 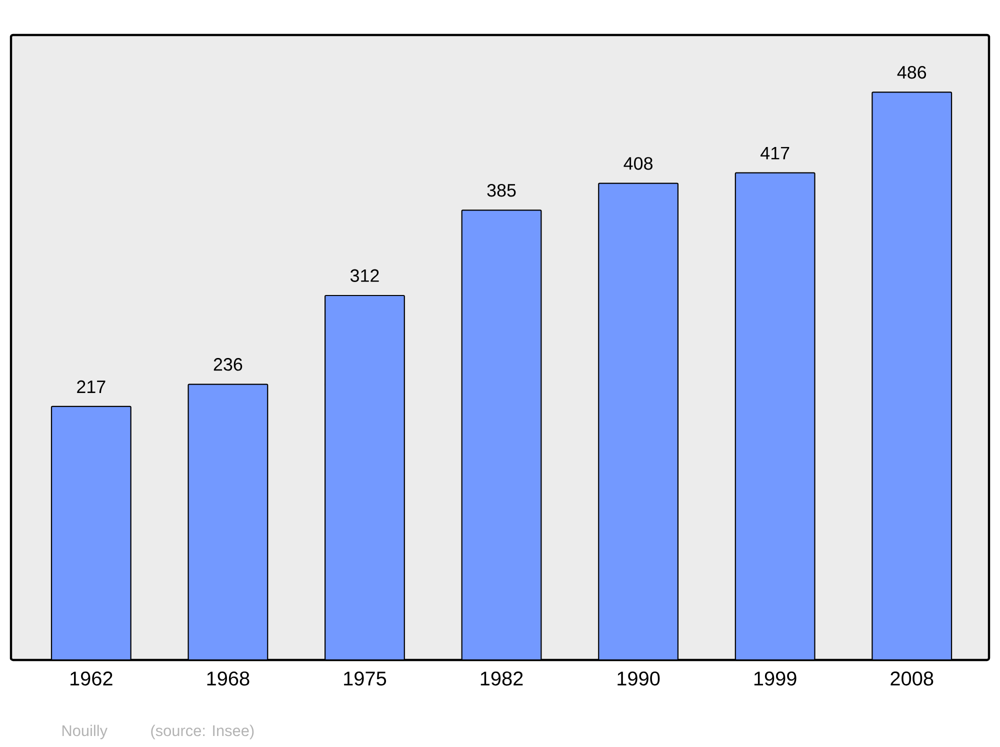 What do you see at coordinates (228, 364) in the screenshot?
I see `data-label: 236` at bounding box center [228, 364].